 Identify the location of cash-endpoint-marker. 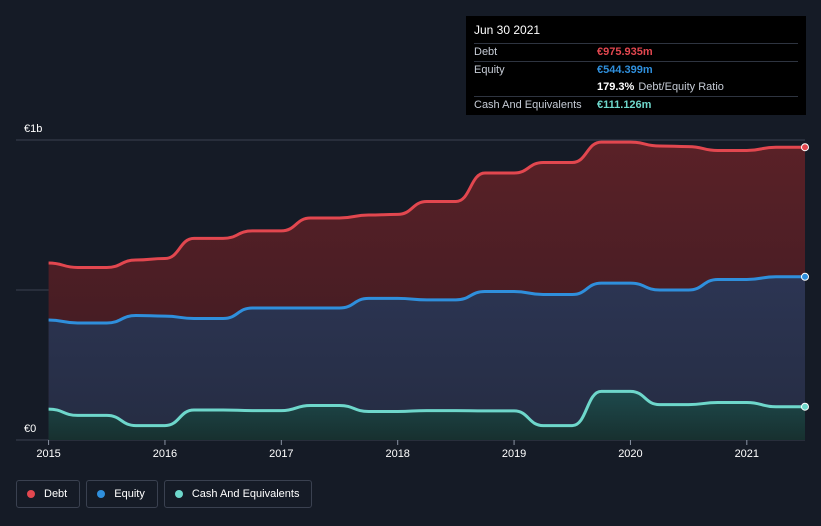
(805, 406).